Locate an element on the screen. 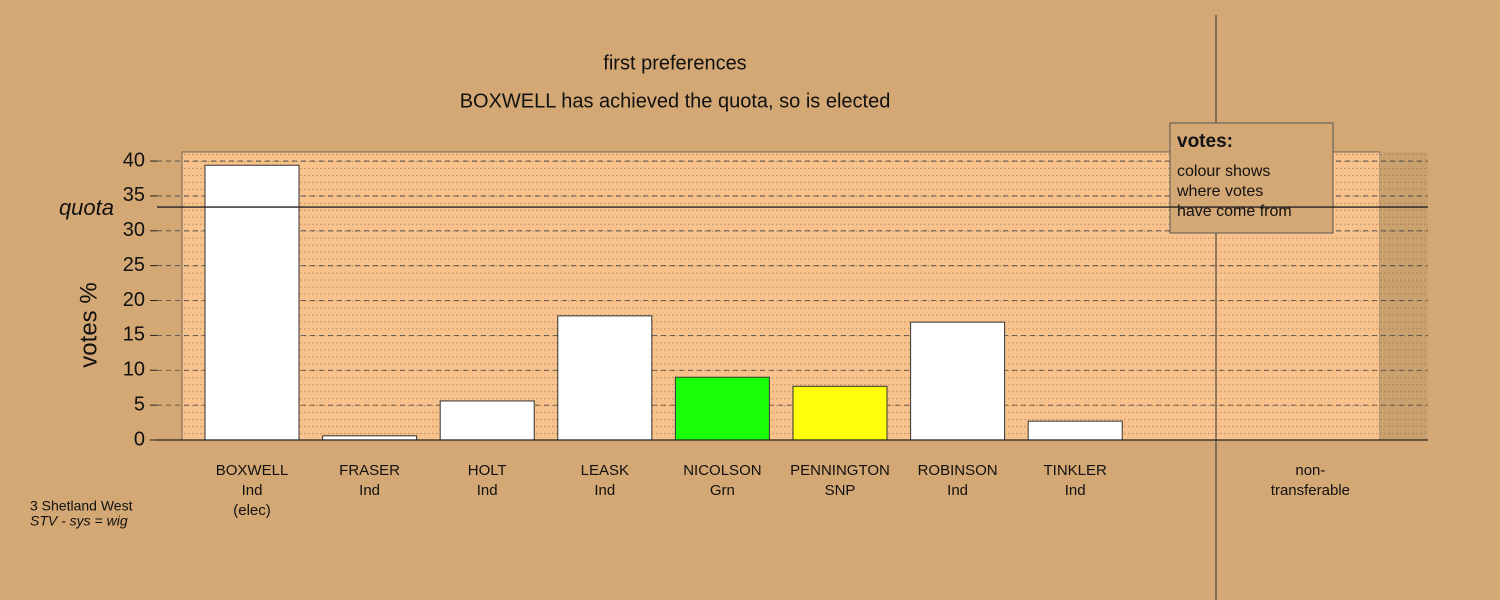  x-tick-label: (elec) is located at coordinates (252, 510).